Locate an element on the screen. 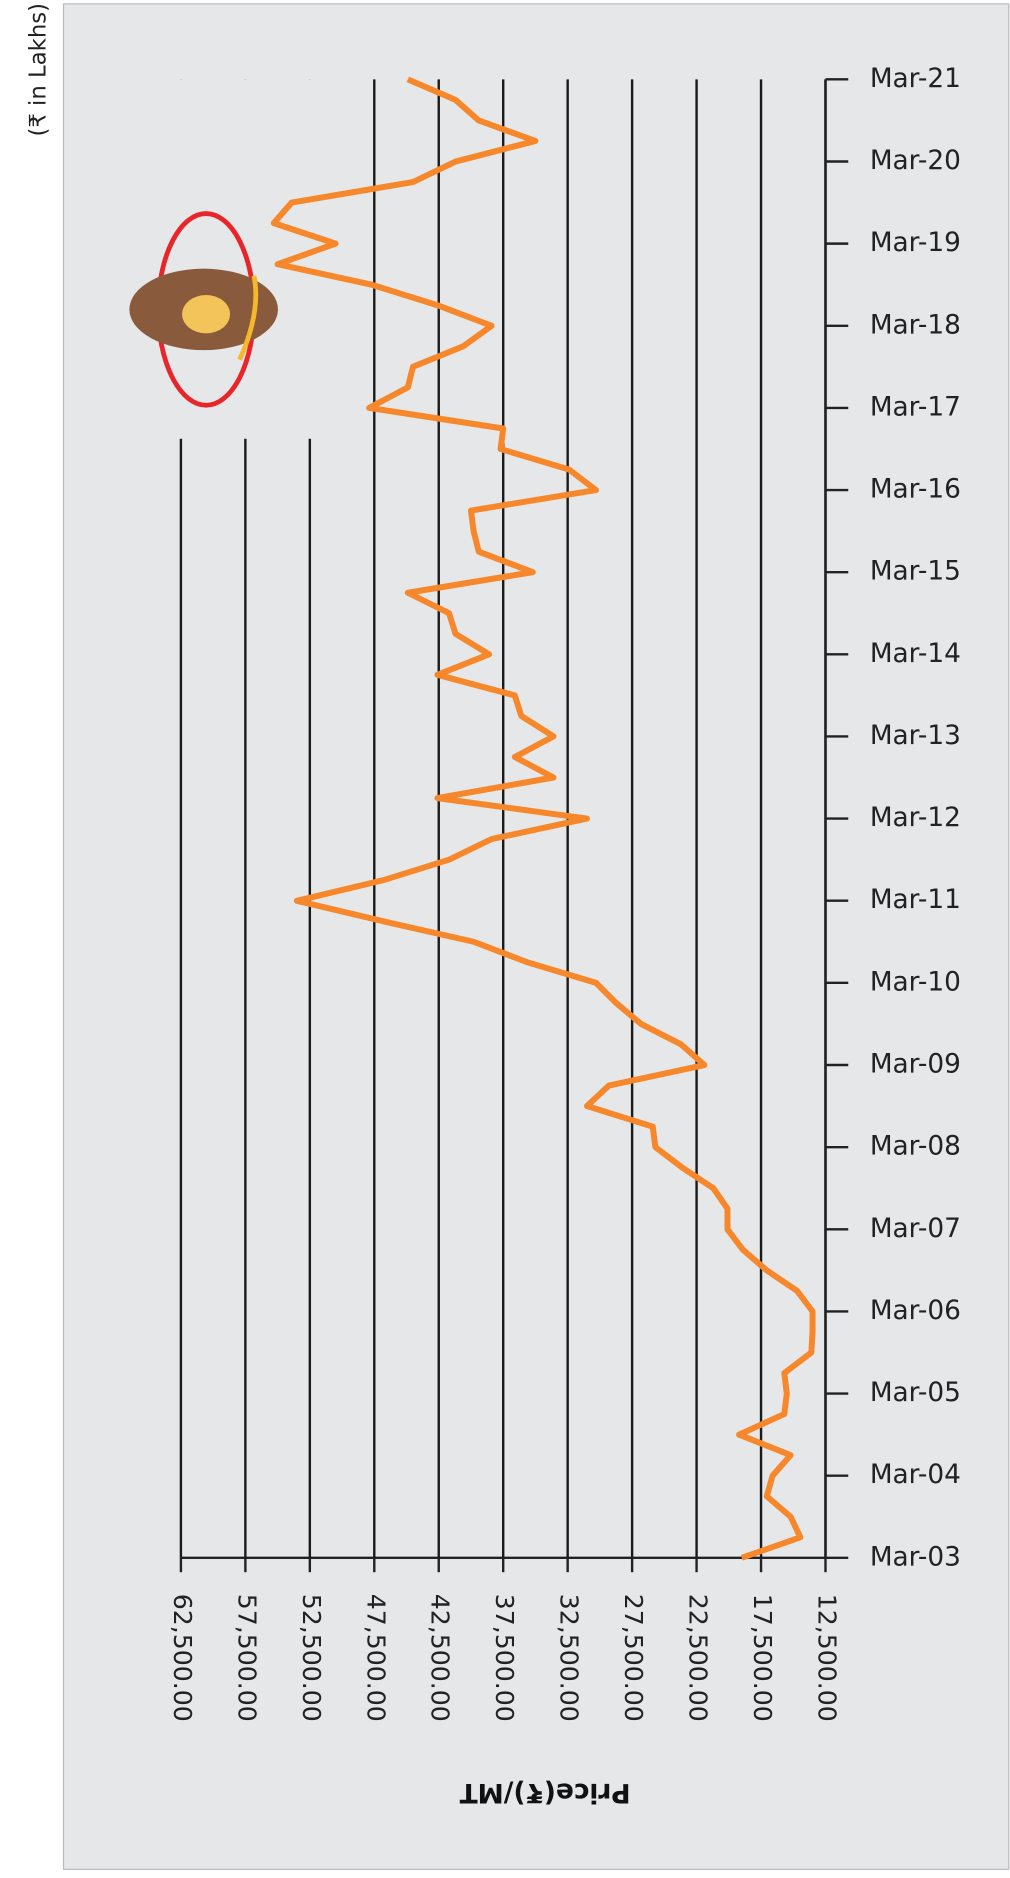 Image resolution: width=1010 pixels, height=1878 pixels. x-tick-label: Mar-04 is located at coordinates (915, 1475).